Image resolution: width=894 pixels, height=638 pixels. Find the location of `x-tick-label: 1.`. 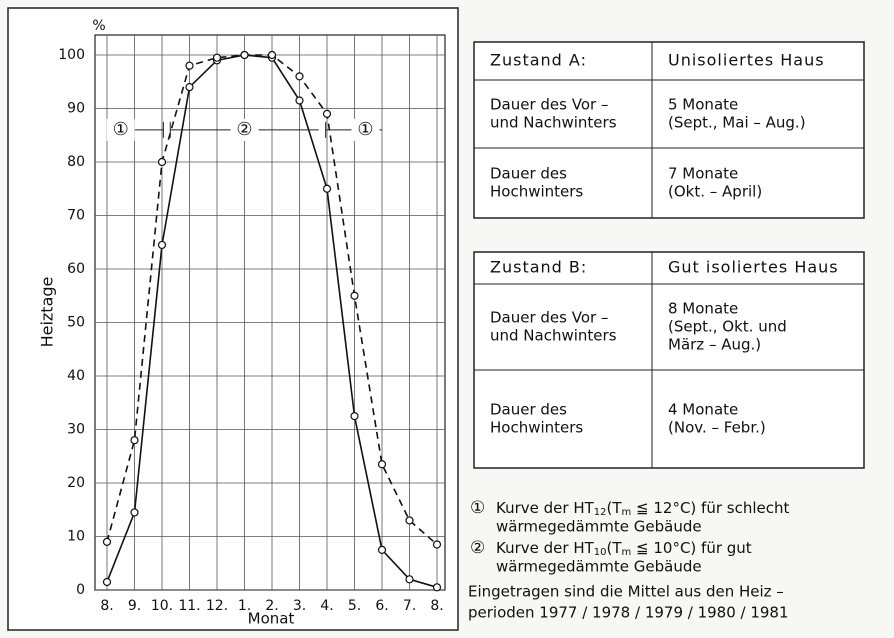

x-tick-label: 1. is located at coordinates (244, 606).